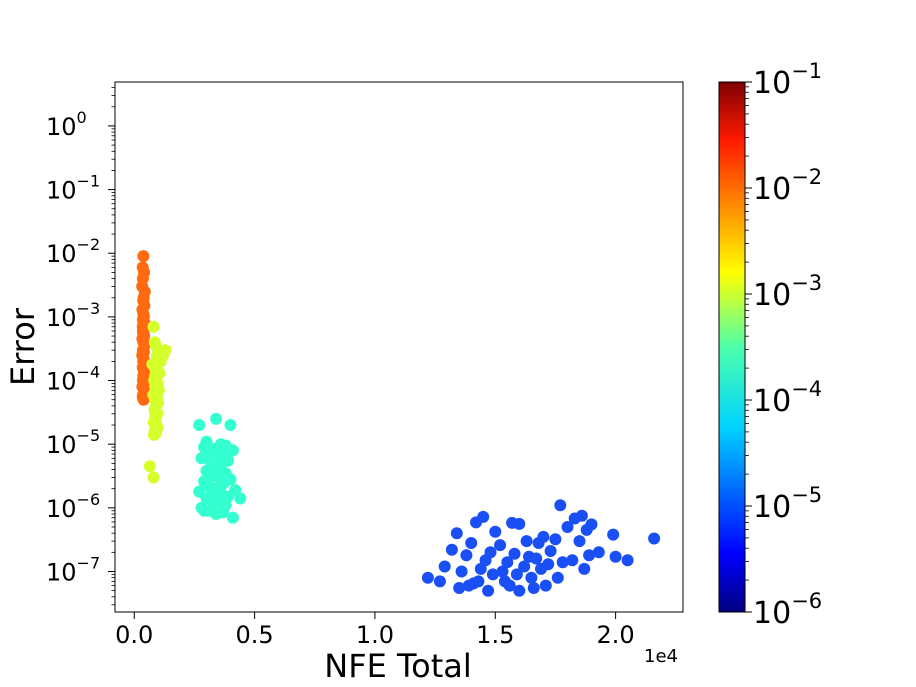 The height and width of the screenshot is (687, 916). Describe the element at coordinates (134, 635) in the screenshot. I see `x-tick-label: 0.0` at that location.